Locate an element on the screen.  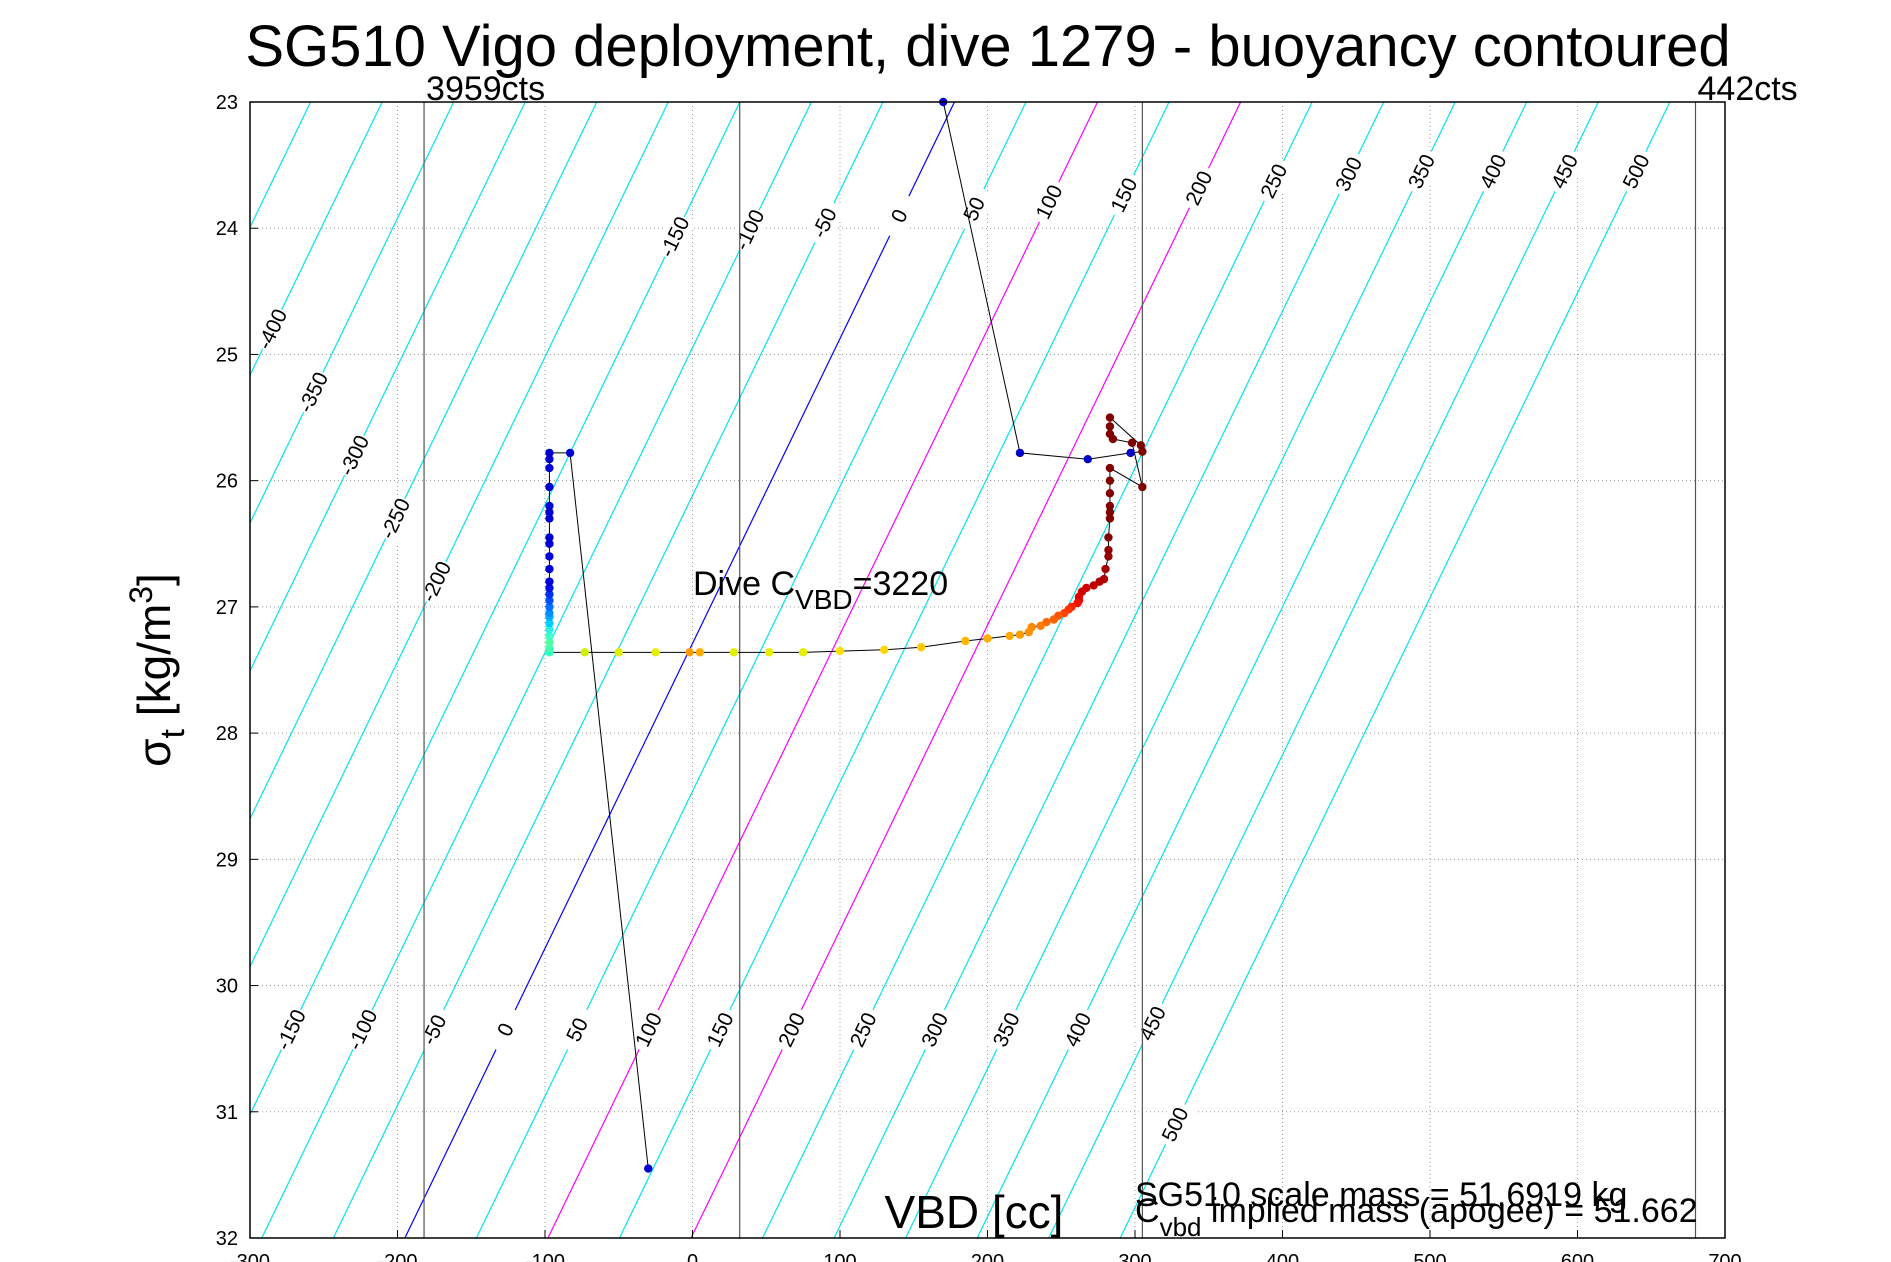
x-tick-label: 200 is located at coordinates (987, 1256).